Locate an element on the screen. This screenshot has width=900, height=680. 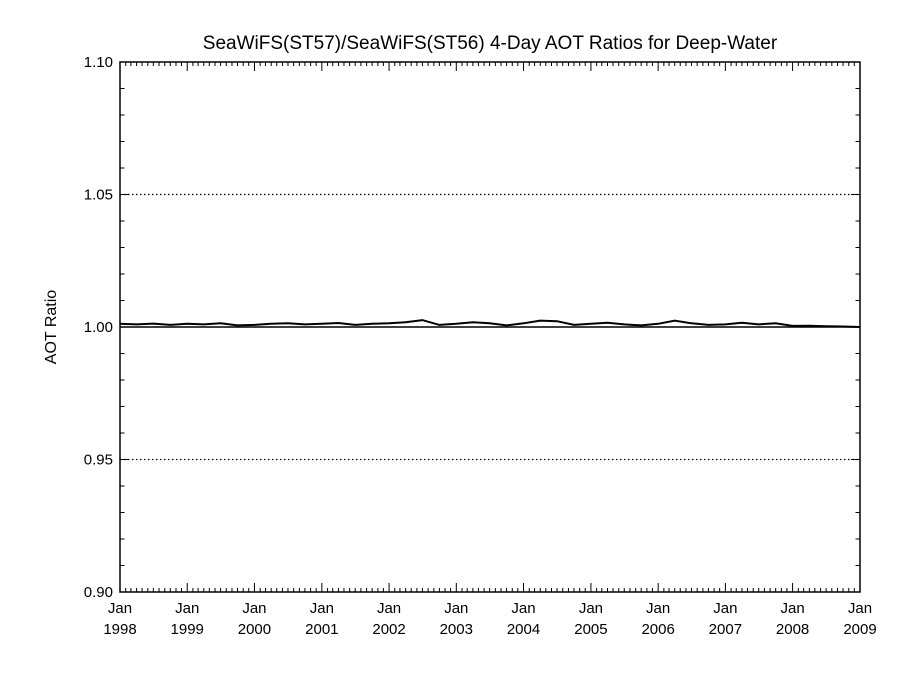
series-layer is located at coordinates (490, 323).